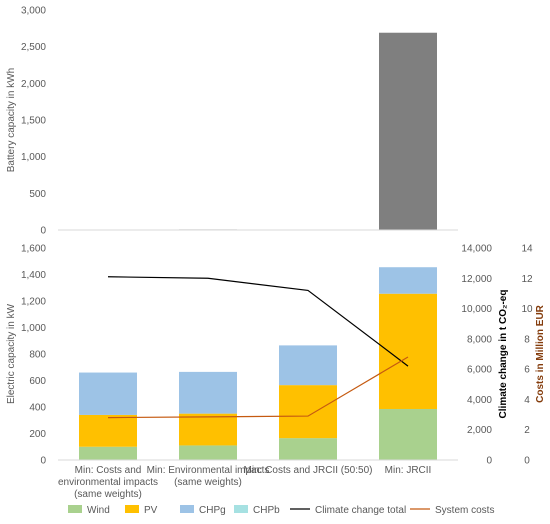 Image resolution: width=550 pixels, height=524 pixels. Describe the element at coordinates (527, 370) in the screenshot. I see `costs-y-tick-label: 6` at that location.